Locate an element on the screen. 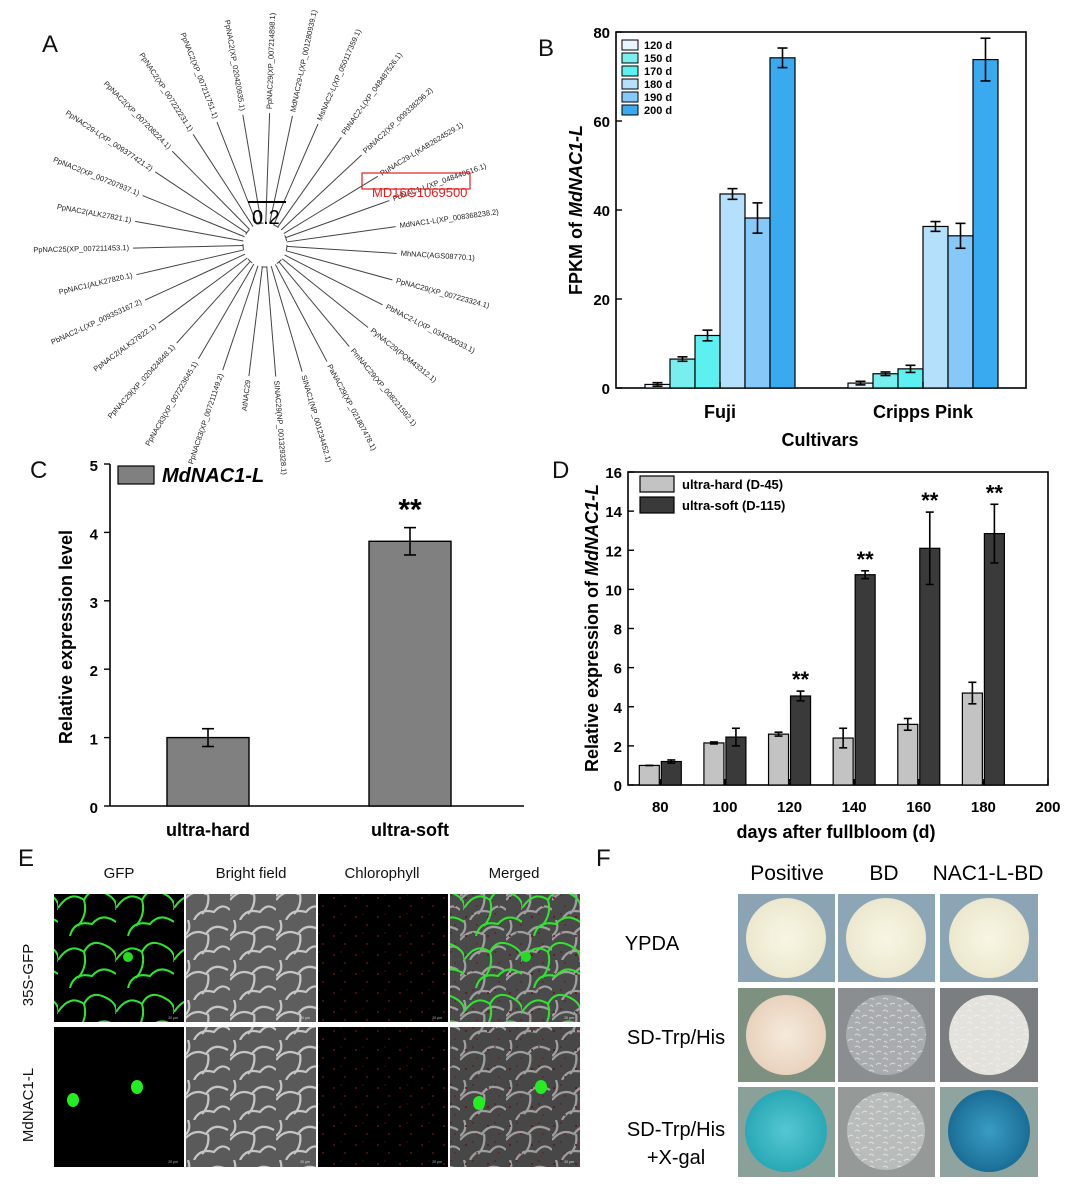  chart-d-ytick-label: 12 is located at coordinates (613, 551).